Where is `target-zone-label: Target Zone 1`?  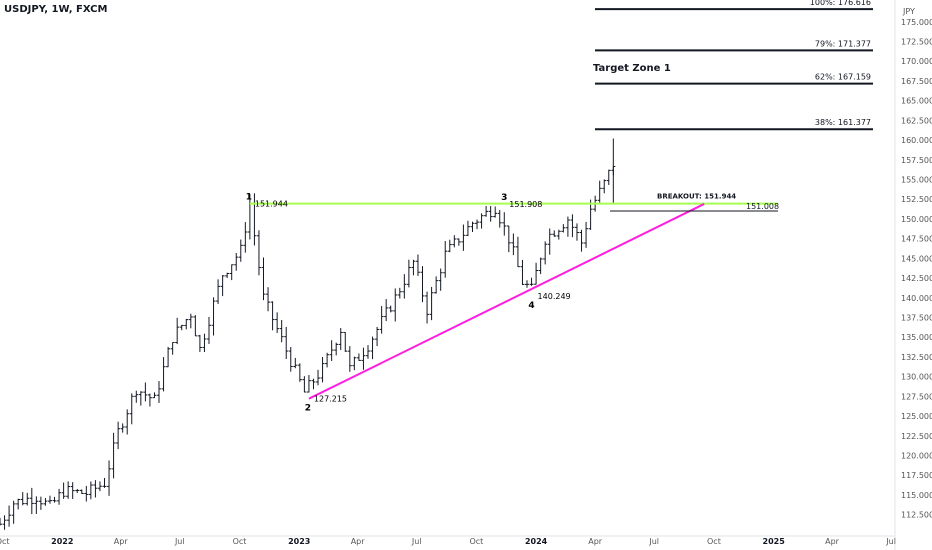
target-zone-label: Target Zone 1 is located at coordinates (632, 68).